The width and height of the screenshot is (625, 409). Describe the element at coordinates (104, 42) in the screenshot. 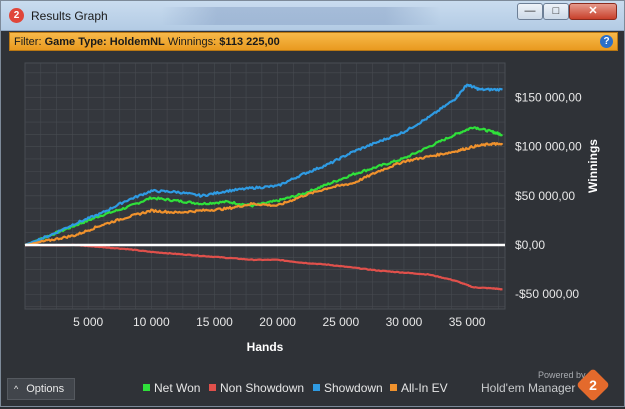

I see `filter-game-type: Game Type: HoldemNL` at that location.